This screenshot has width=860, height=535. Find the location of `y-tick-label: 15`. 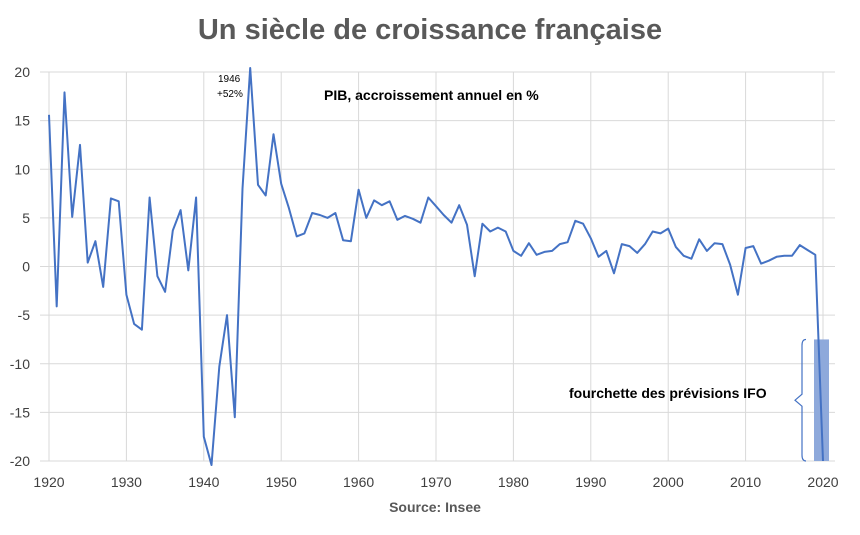

y-tick-label: 15 is located at coordinates (22, 121).